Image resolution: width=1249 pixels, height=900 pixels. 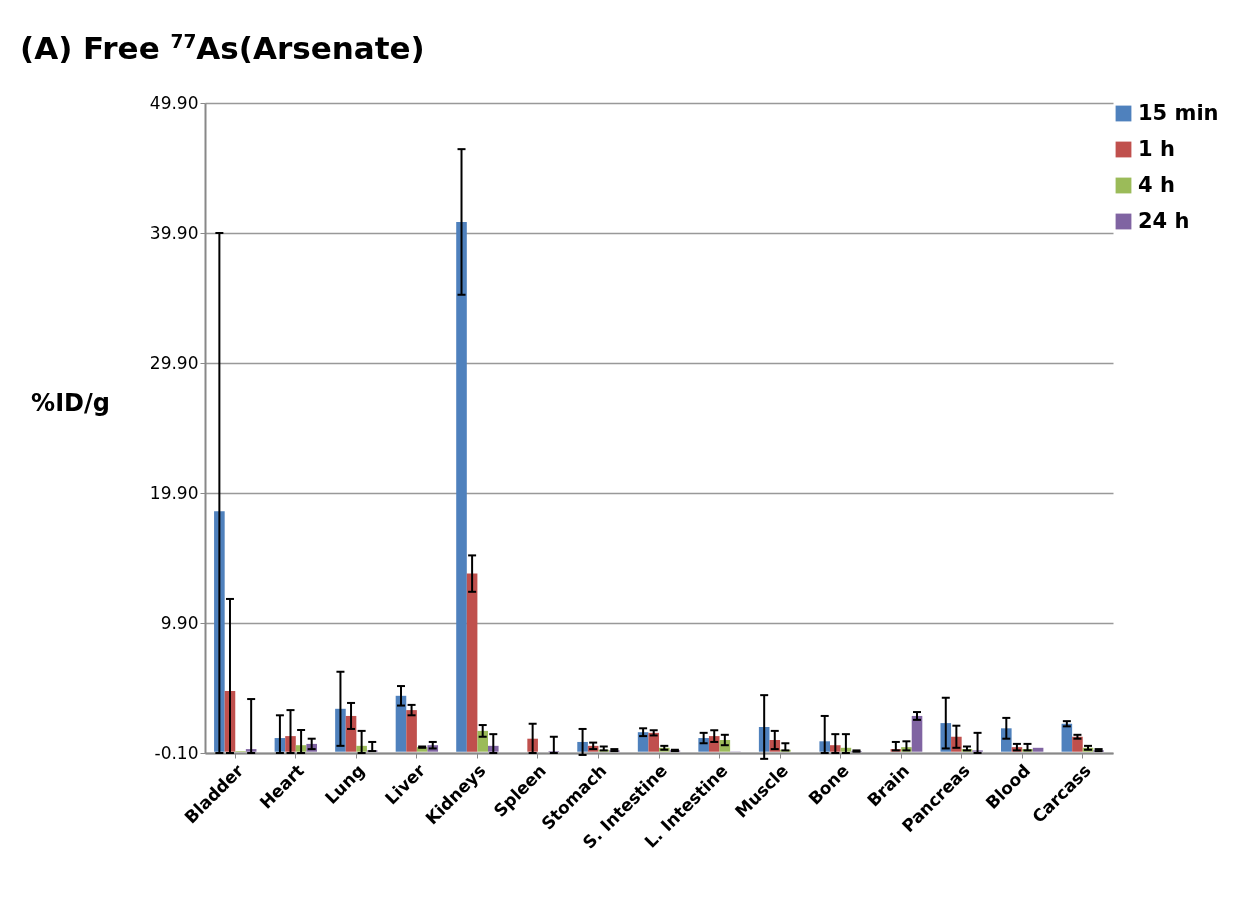 What do you see at coordinates (1178, 112) in the screenshot?
I see `legend-label: 15 min` at bounding box center [1178, 112].